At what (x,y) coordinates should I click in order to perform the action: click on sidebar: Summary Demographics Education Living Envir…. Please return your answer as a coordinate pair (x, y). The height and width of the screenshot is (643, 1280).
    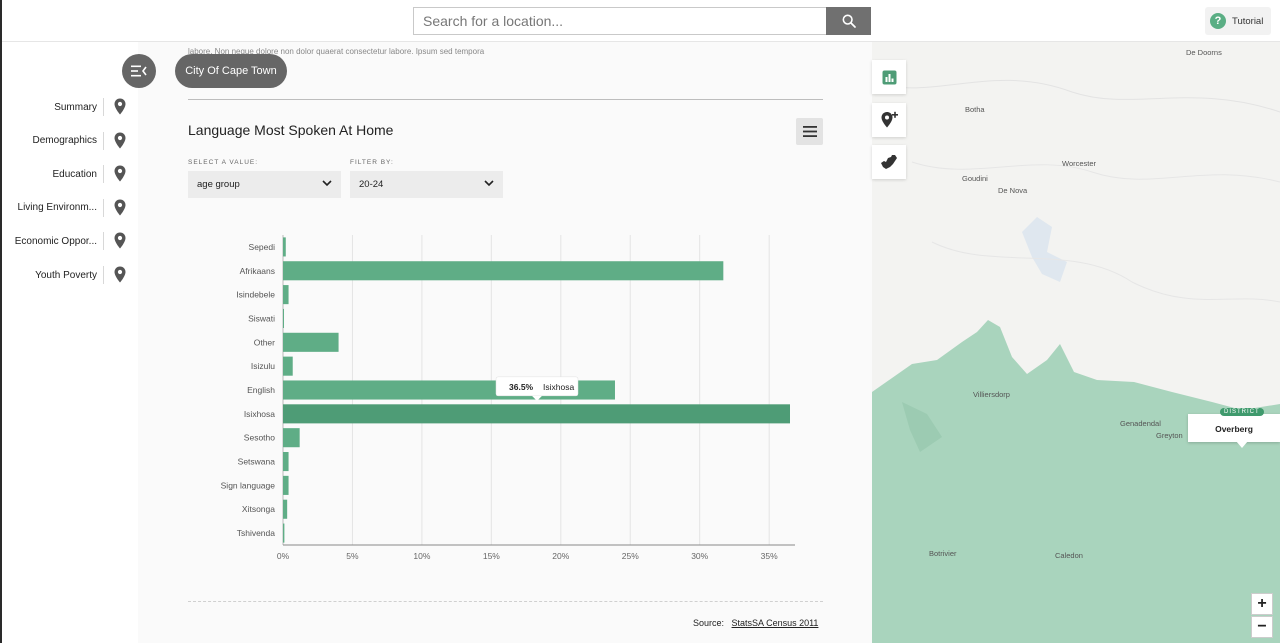
    Looking at the image, I should click on (70, 342).